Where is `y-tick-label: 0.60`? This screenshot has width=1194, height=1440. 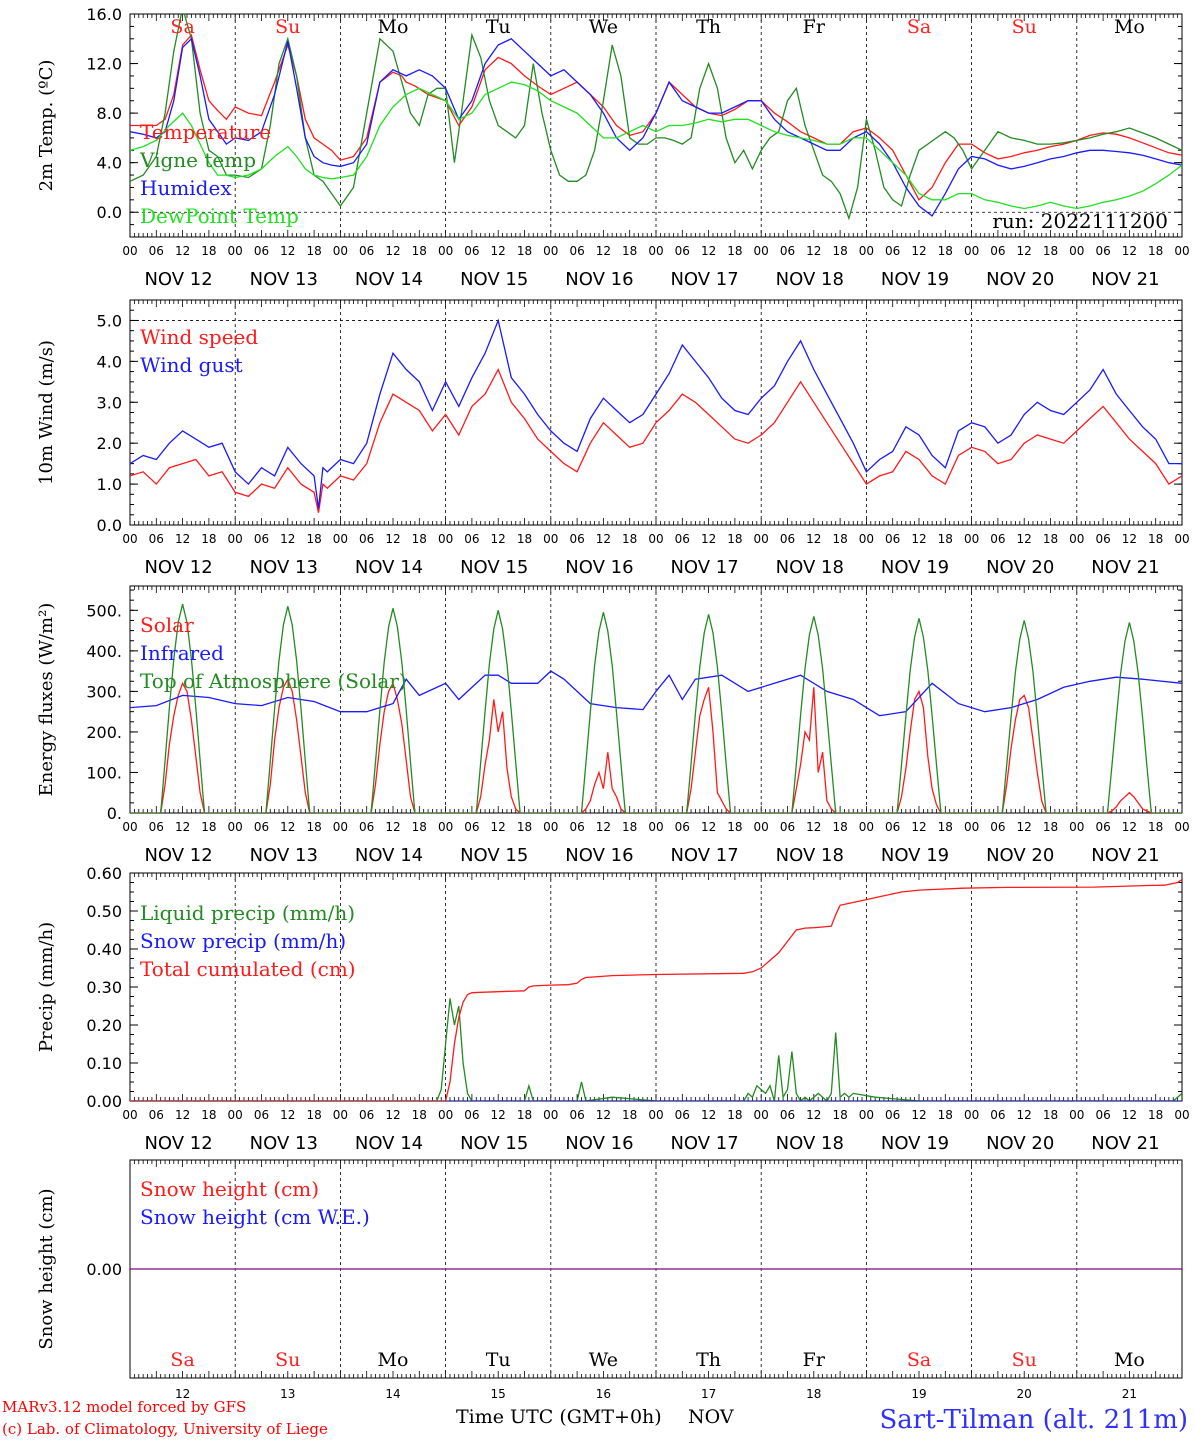
y-tick-label: 0.60 is located at coordinates (104, 873).